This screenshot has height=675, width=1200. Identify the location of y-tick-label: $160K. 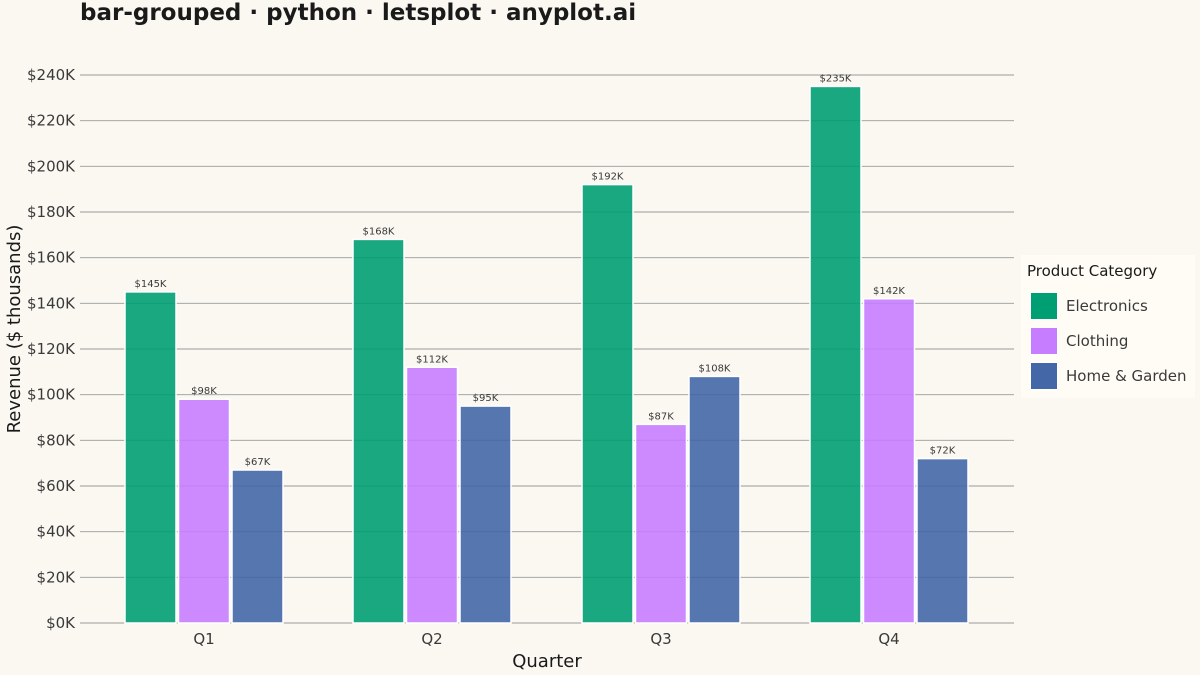
(51, 258).